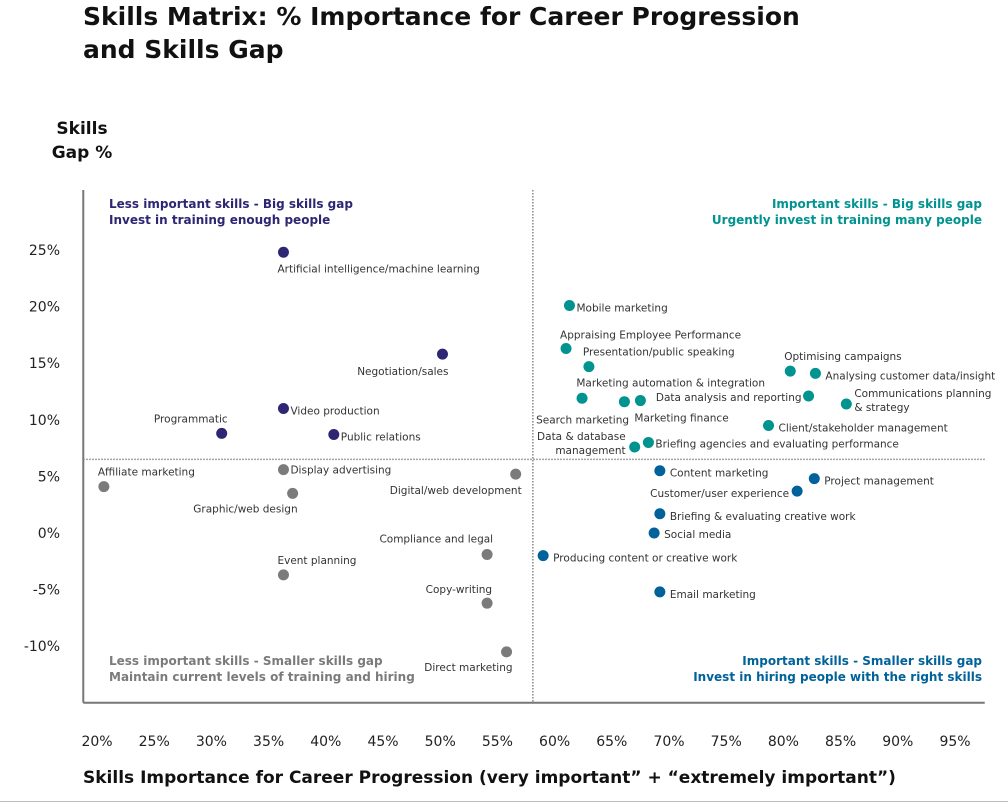  Describe the element at coordinates (863, 428) in the screenshot. I see `data-point-label: Client/stakeholder management` at that location.